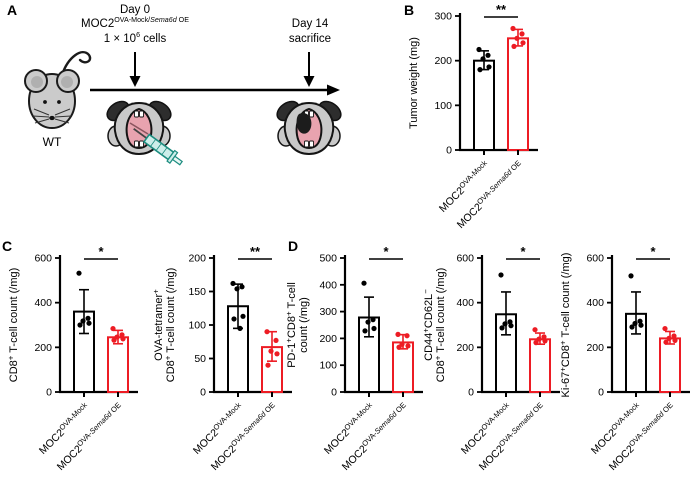  What do you see at coordinates (12, 10) in the screenshot?
I see `panel-a-label: A` at bounding box center [12, 10].